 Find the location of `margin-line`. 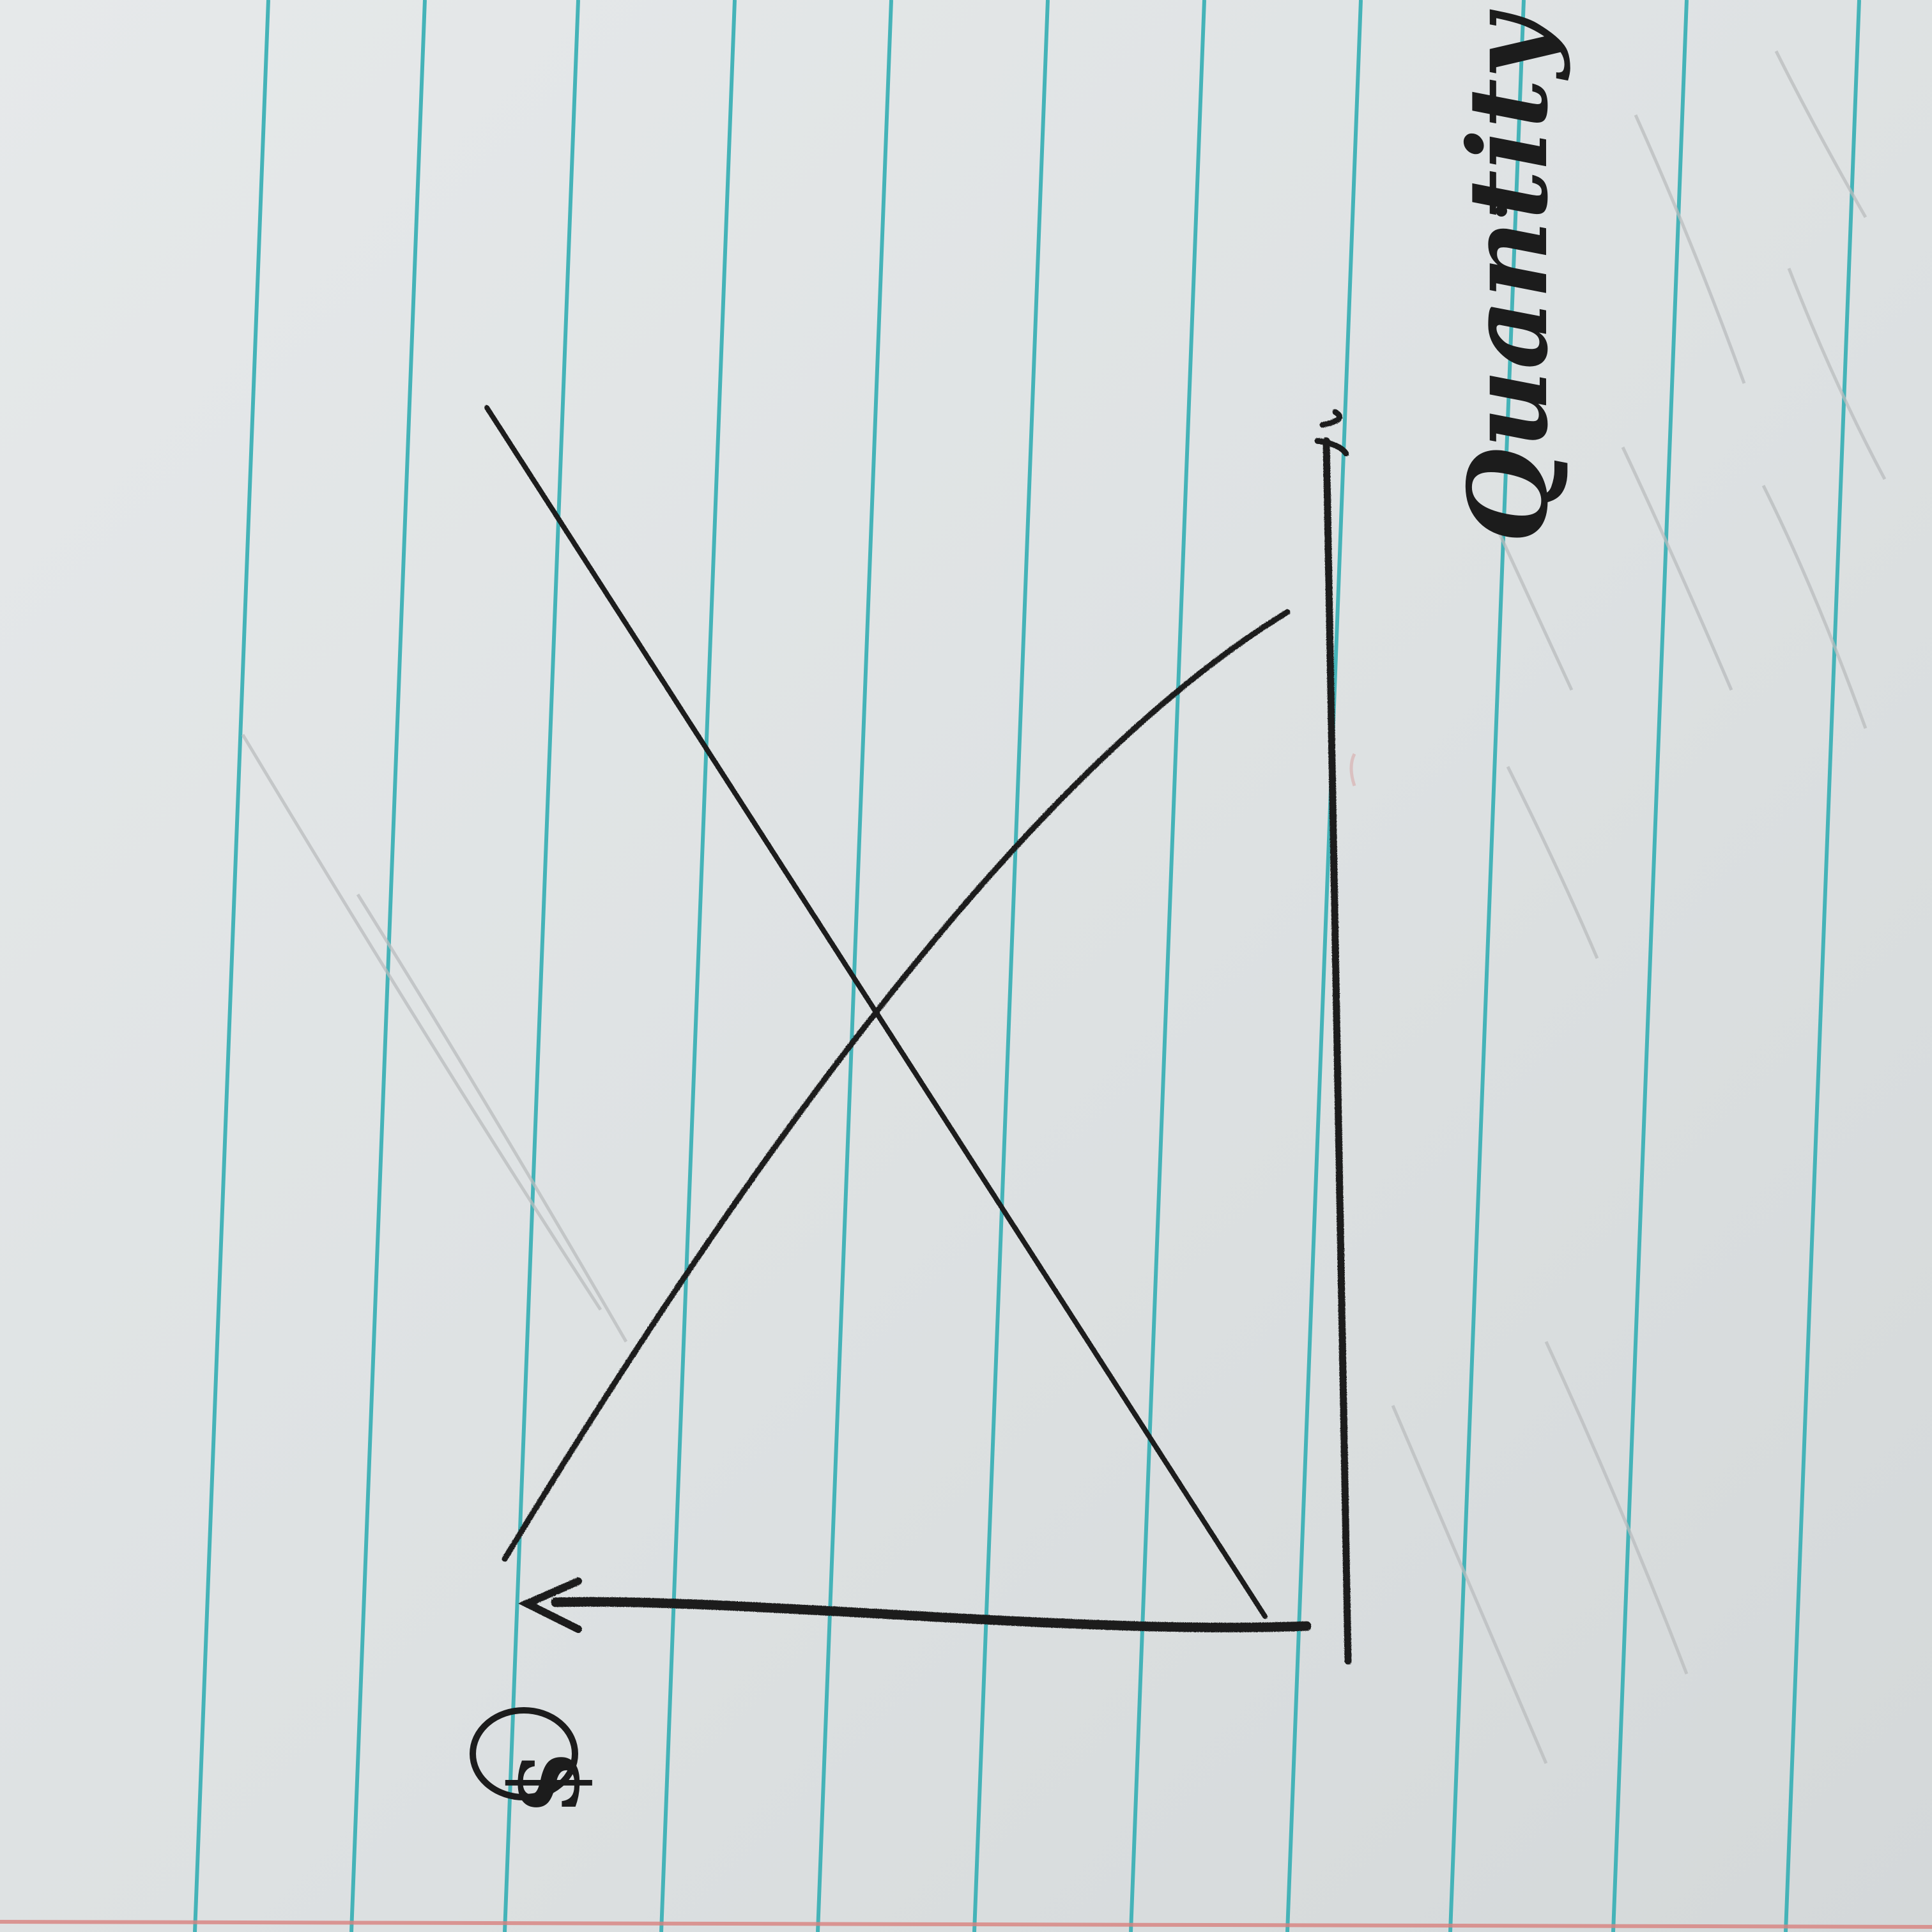

margin-line is located at coordinates (966, 1924).